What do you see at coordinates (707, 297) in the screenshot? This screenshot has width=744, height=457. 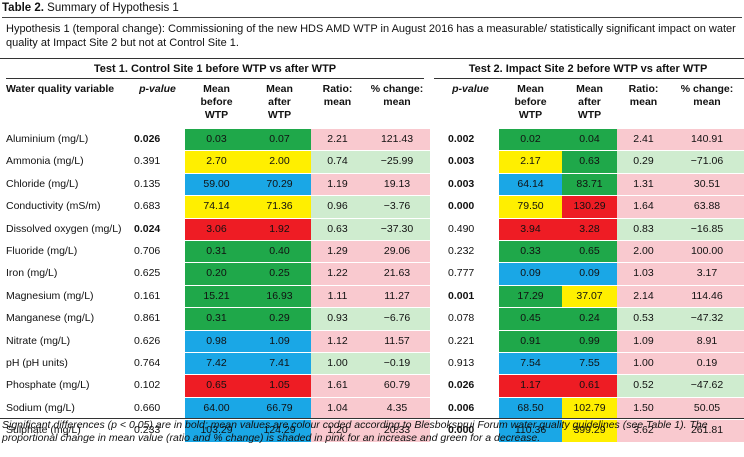 I see `test2-pct-cell: 114.46` at bounding box center [707, 297].